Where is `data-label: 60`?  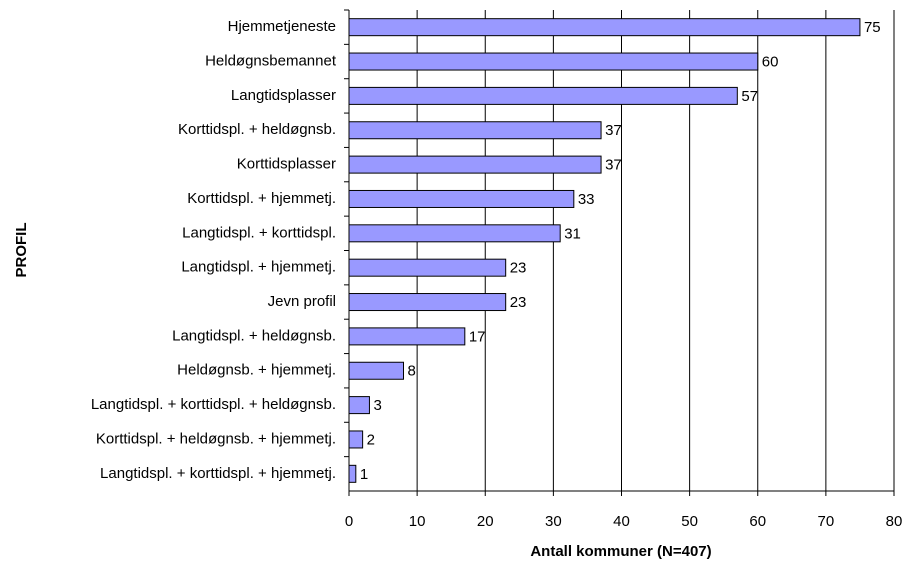
data-label: 60 is located at coordinates (770, 62).